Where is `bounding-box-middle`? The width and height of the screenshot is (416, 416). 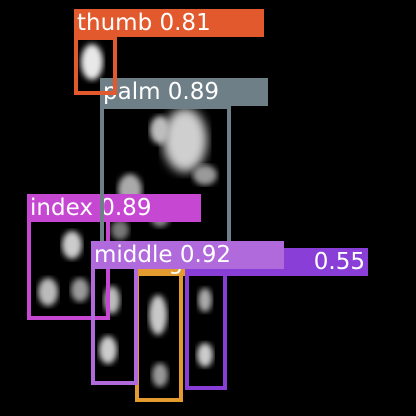
bounding-box-middle is located at coordinates (114, 324).